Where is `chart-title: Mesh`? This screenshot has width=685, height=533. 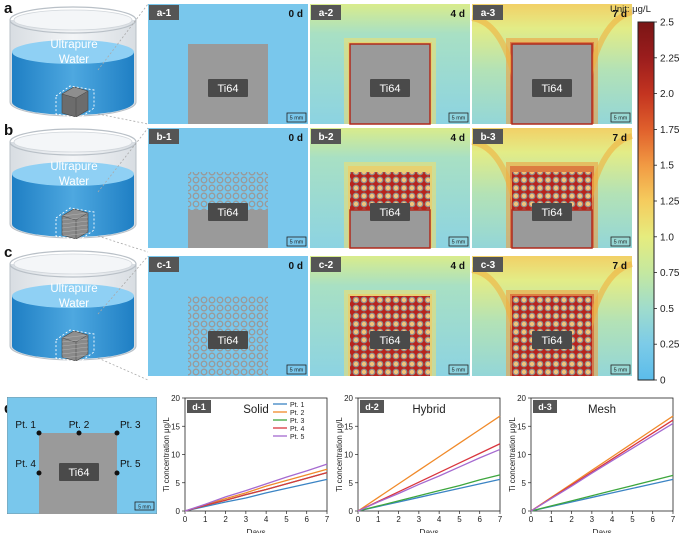
chart-title: Mesh is located at coordinates (602, 410).